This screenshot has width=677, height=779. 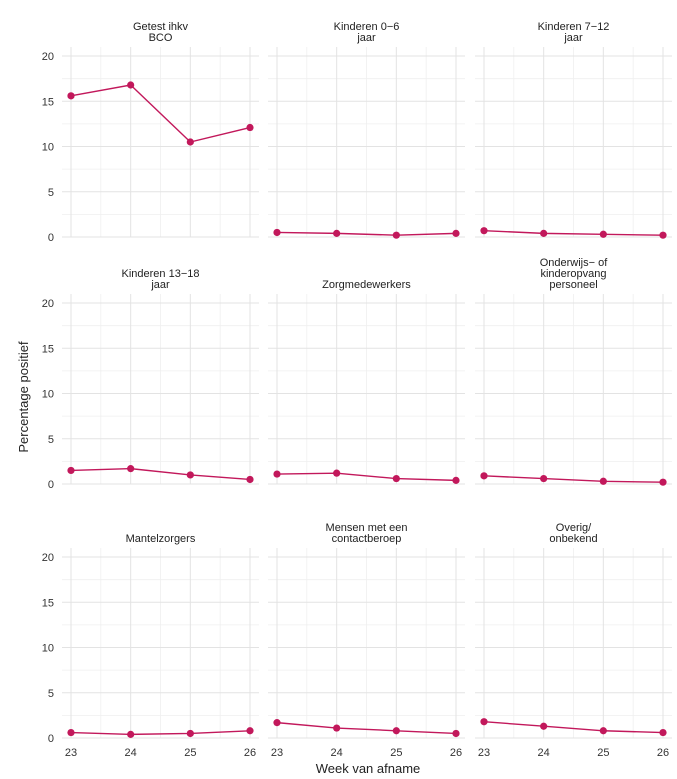 I want to click on facet-panel: Mantelzorgers 0 5 10 15 20 23 24 25 26, so click(x=150, y=646).